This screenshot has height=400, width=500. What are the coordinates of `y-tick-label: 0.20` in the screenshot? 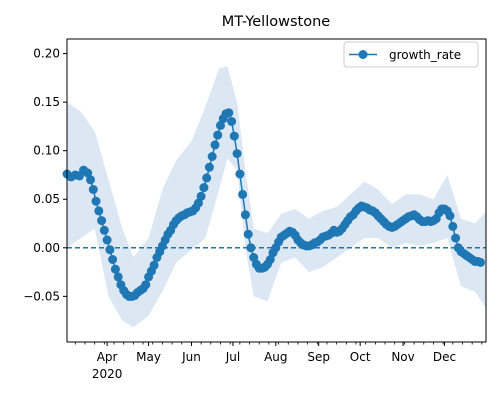 It's located at (46, 54).